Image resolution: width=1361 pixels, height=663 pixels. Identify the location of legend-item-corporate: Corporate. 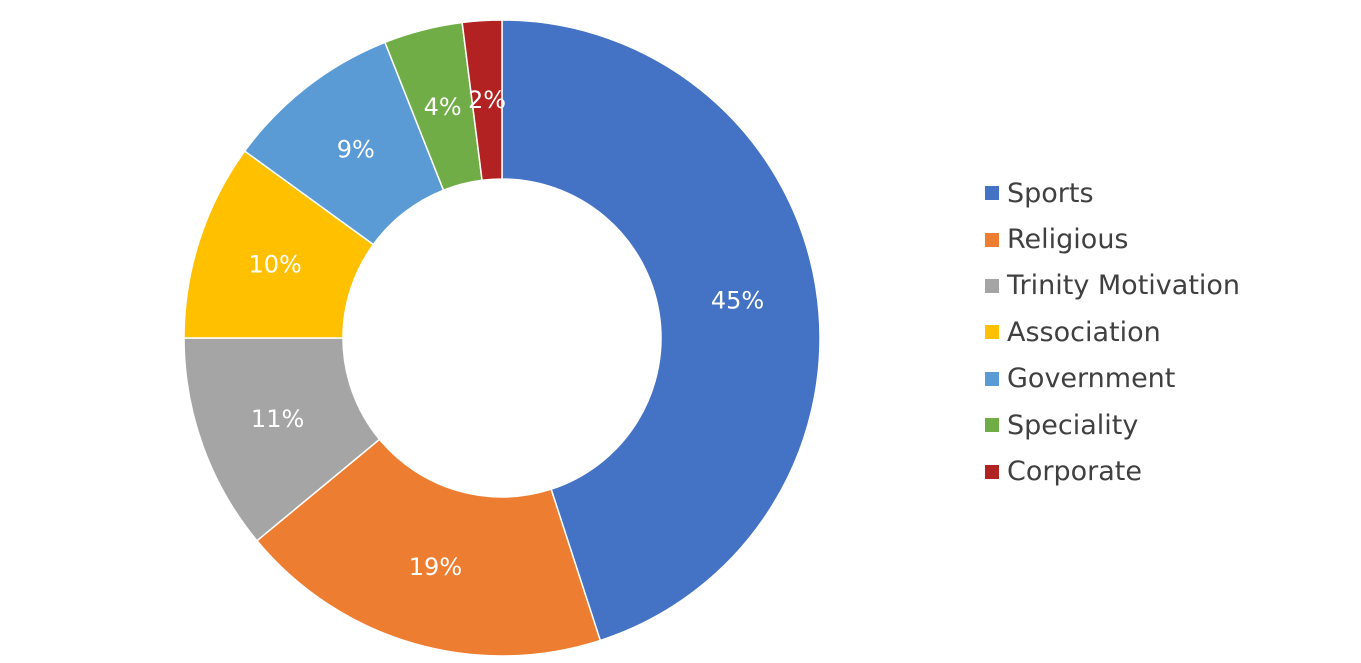
(1112, 471).